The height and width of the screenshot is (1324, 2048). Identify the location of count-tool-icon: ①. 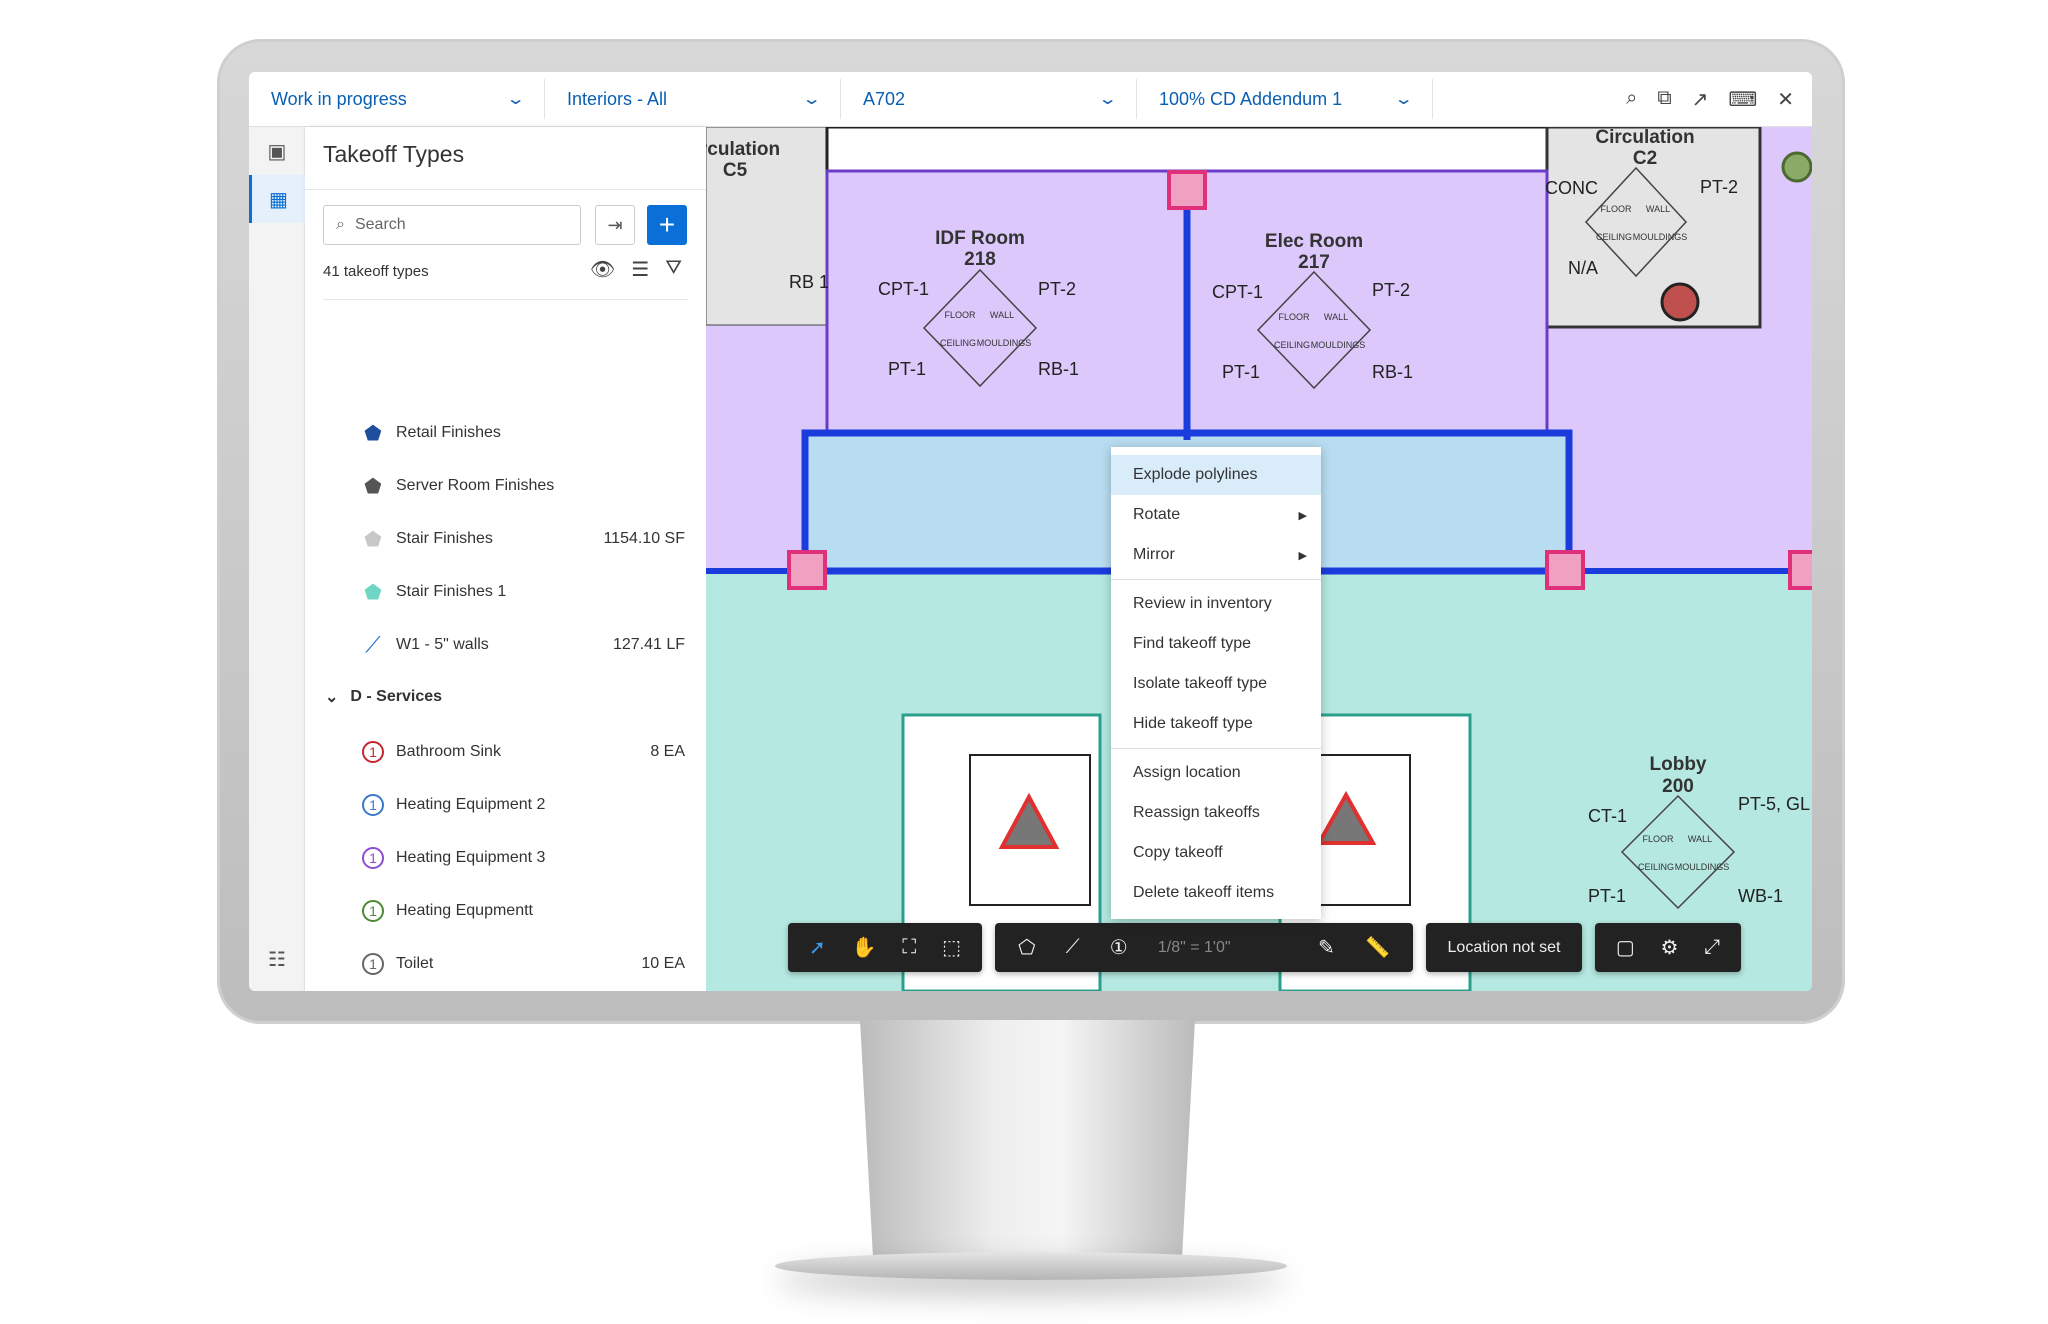
(1118, 948).